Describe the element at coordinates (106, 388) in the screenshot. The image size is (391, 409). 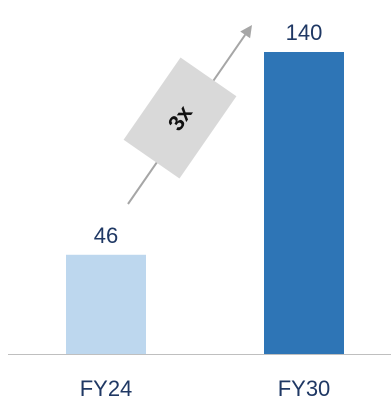
I see `category-label-fy24: FY24` at that location.